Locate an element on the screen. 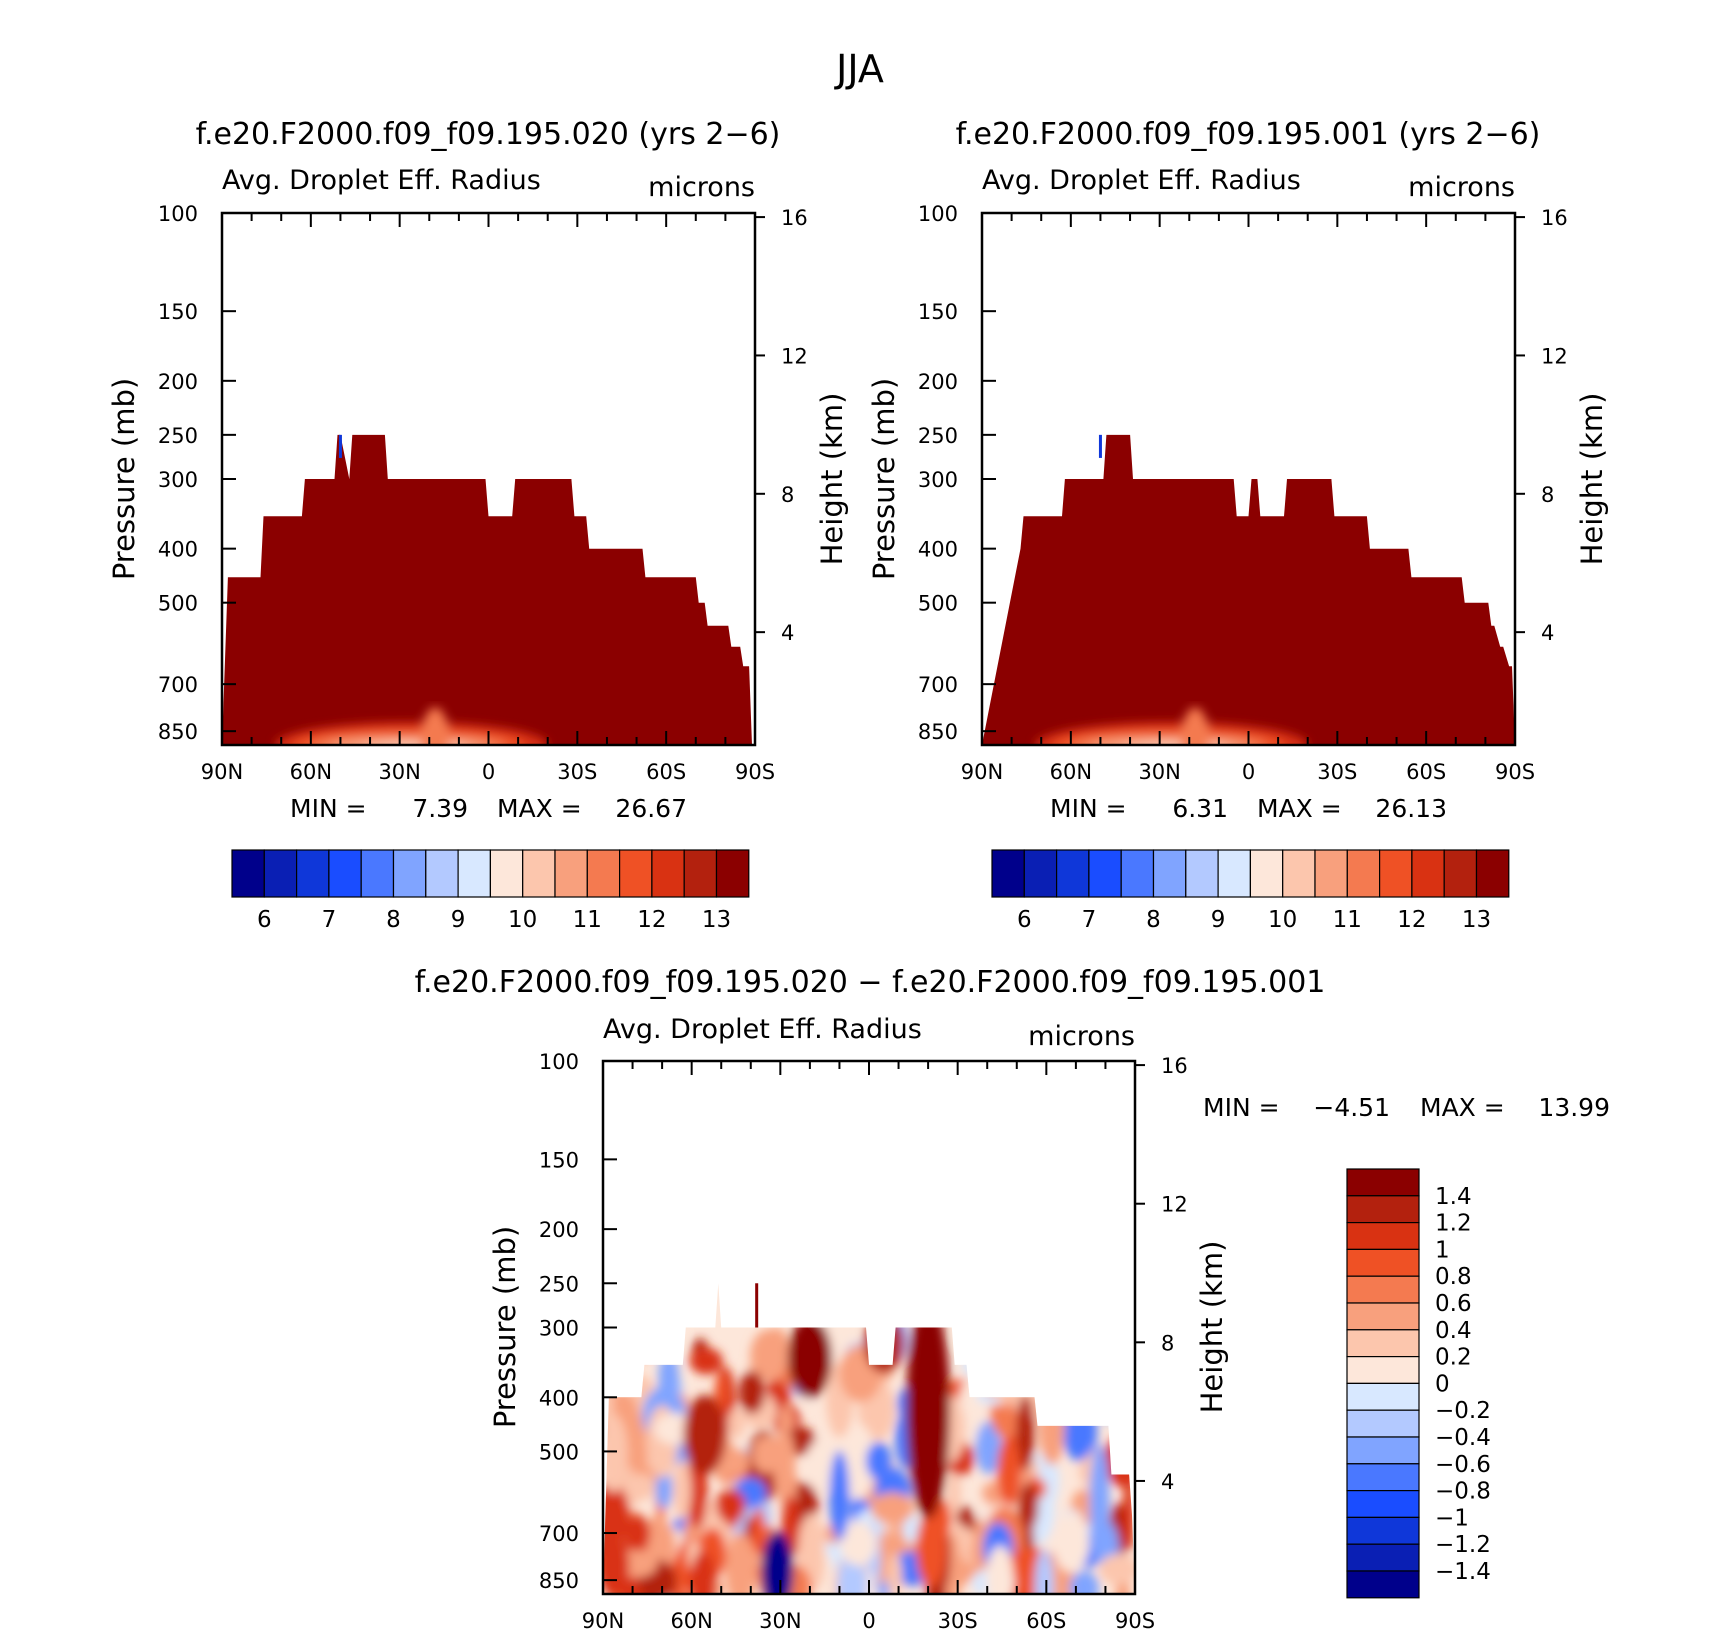 Image resolution: width=1710 pixels, height=1633 pixels. panel-diff-min-label: MIN = is located at coordinates (1241, 1107).